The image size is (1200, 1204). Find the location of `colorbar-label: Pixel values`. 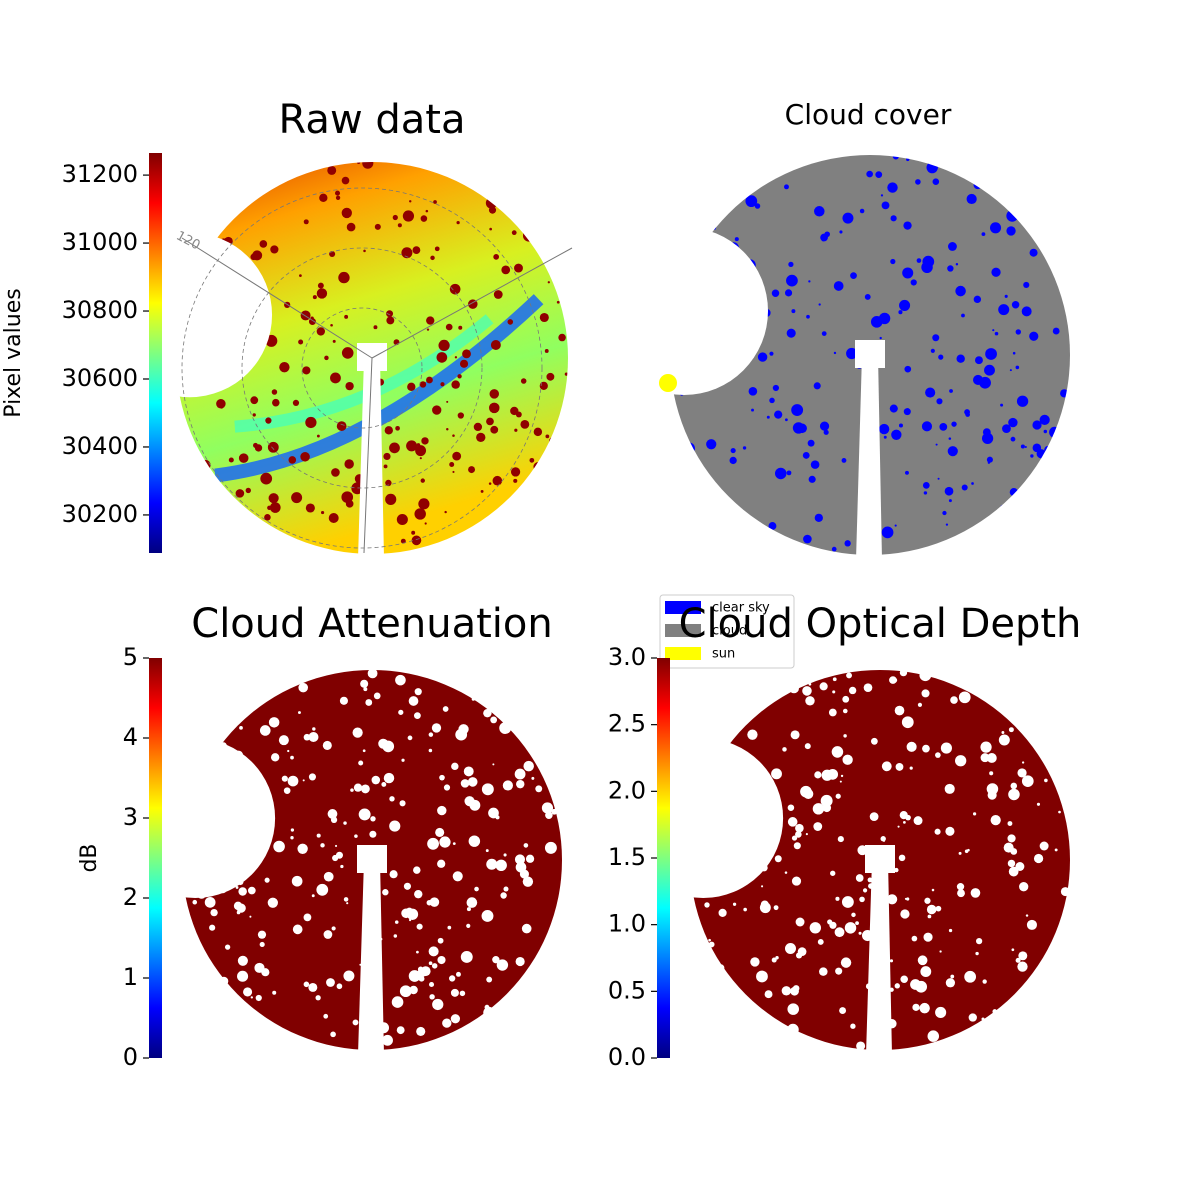

colorbar-label: Pixel values is located at coordinates (13, 352).